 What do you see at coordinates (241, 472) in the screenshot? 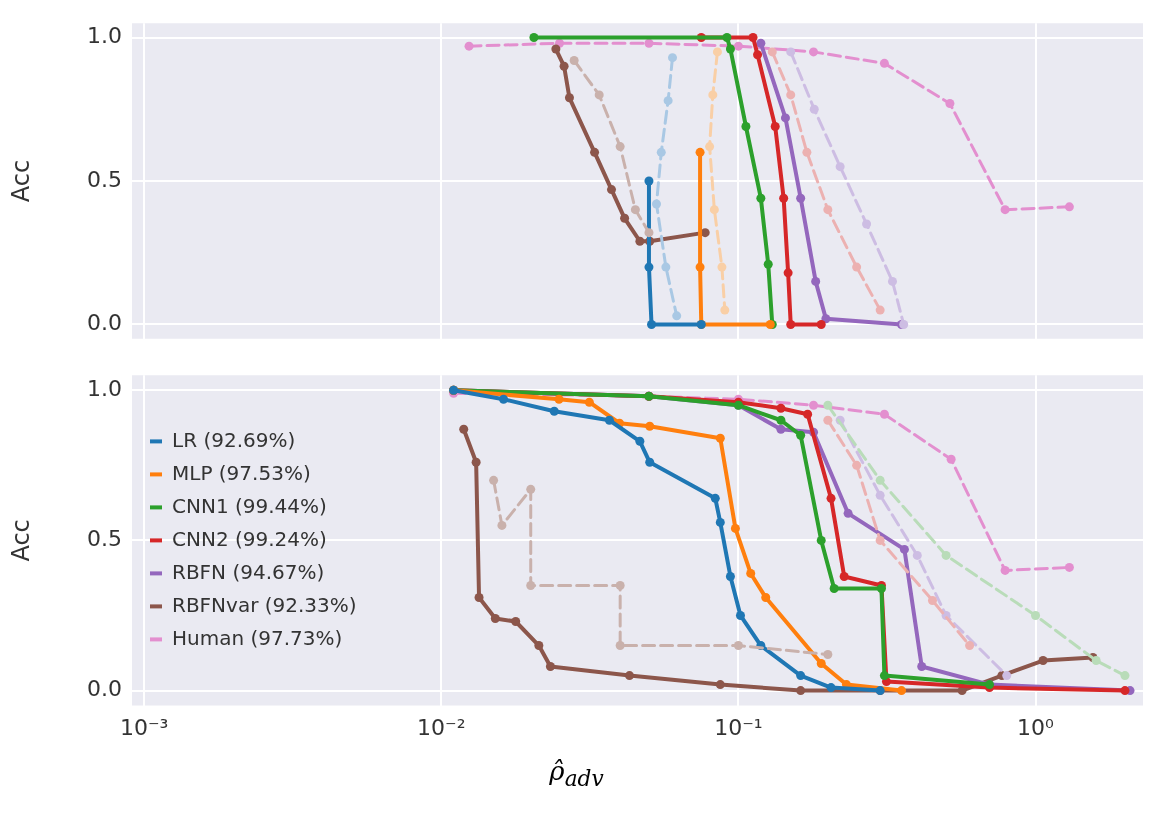
I see `legend-label: MLP (97.53%)` at bounding box center [241, 472].